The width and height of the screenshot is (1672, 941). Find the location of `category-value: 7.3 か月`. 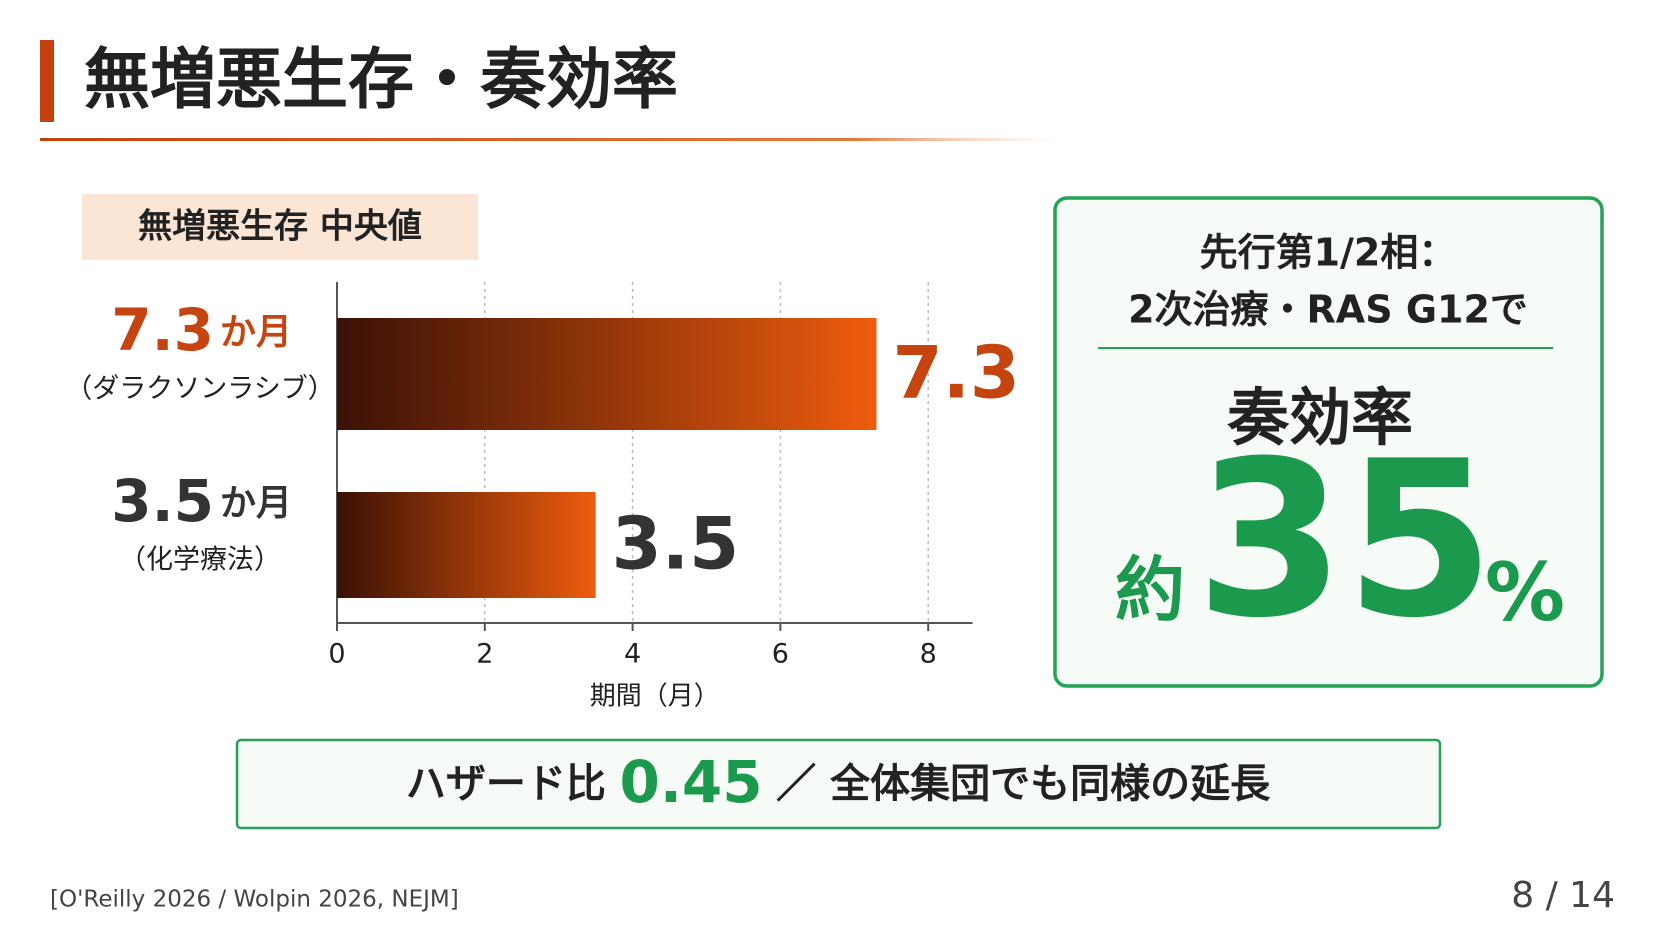

category-value: 7.3 か月 is located at coordinates (201, 330).